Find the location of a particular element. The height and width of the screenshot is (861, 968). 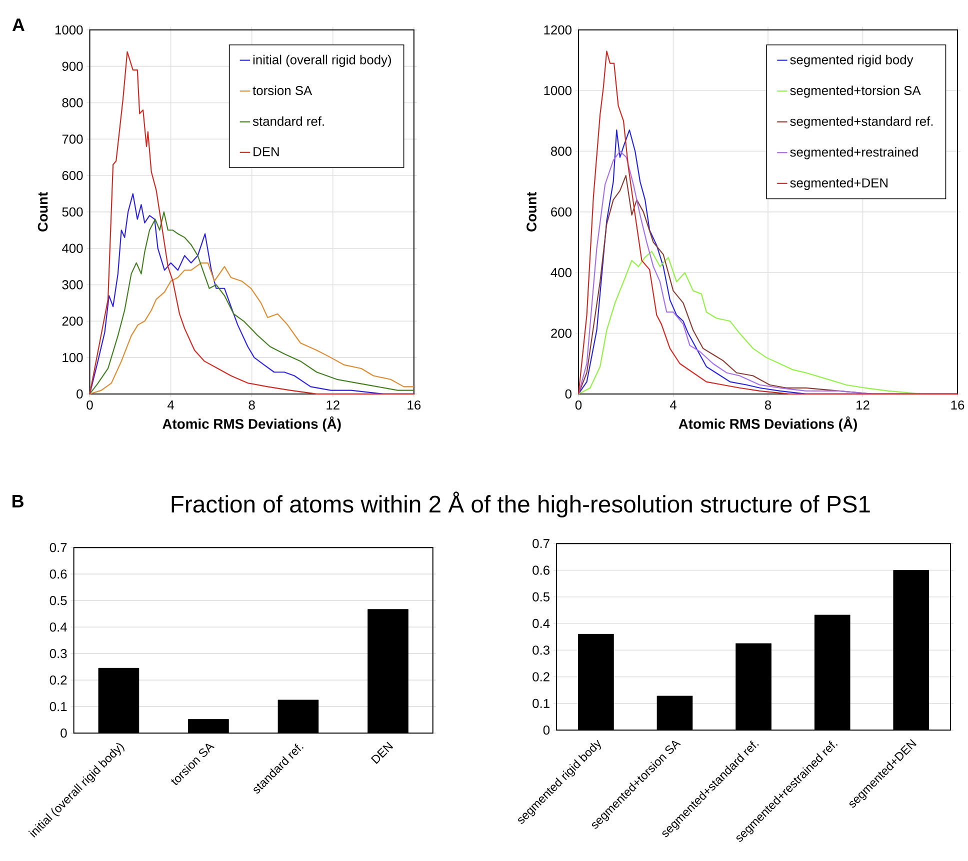

legend-label: standard ref. is located at coordinates (288, 121).